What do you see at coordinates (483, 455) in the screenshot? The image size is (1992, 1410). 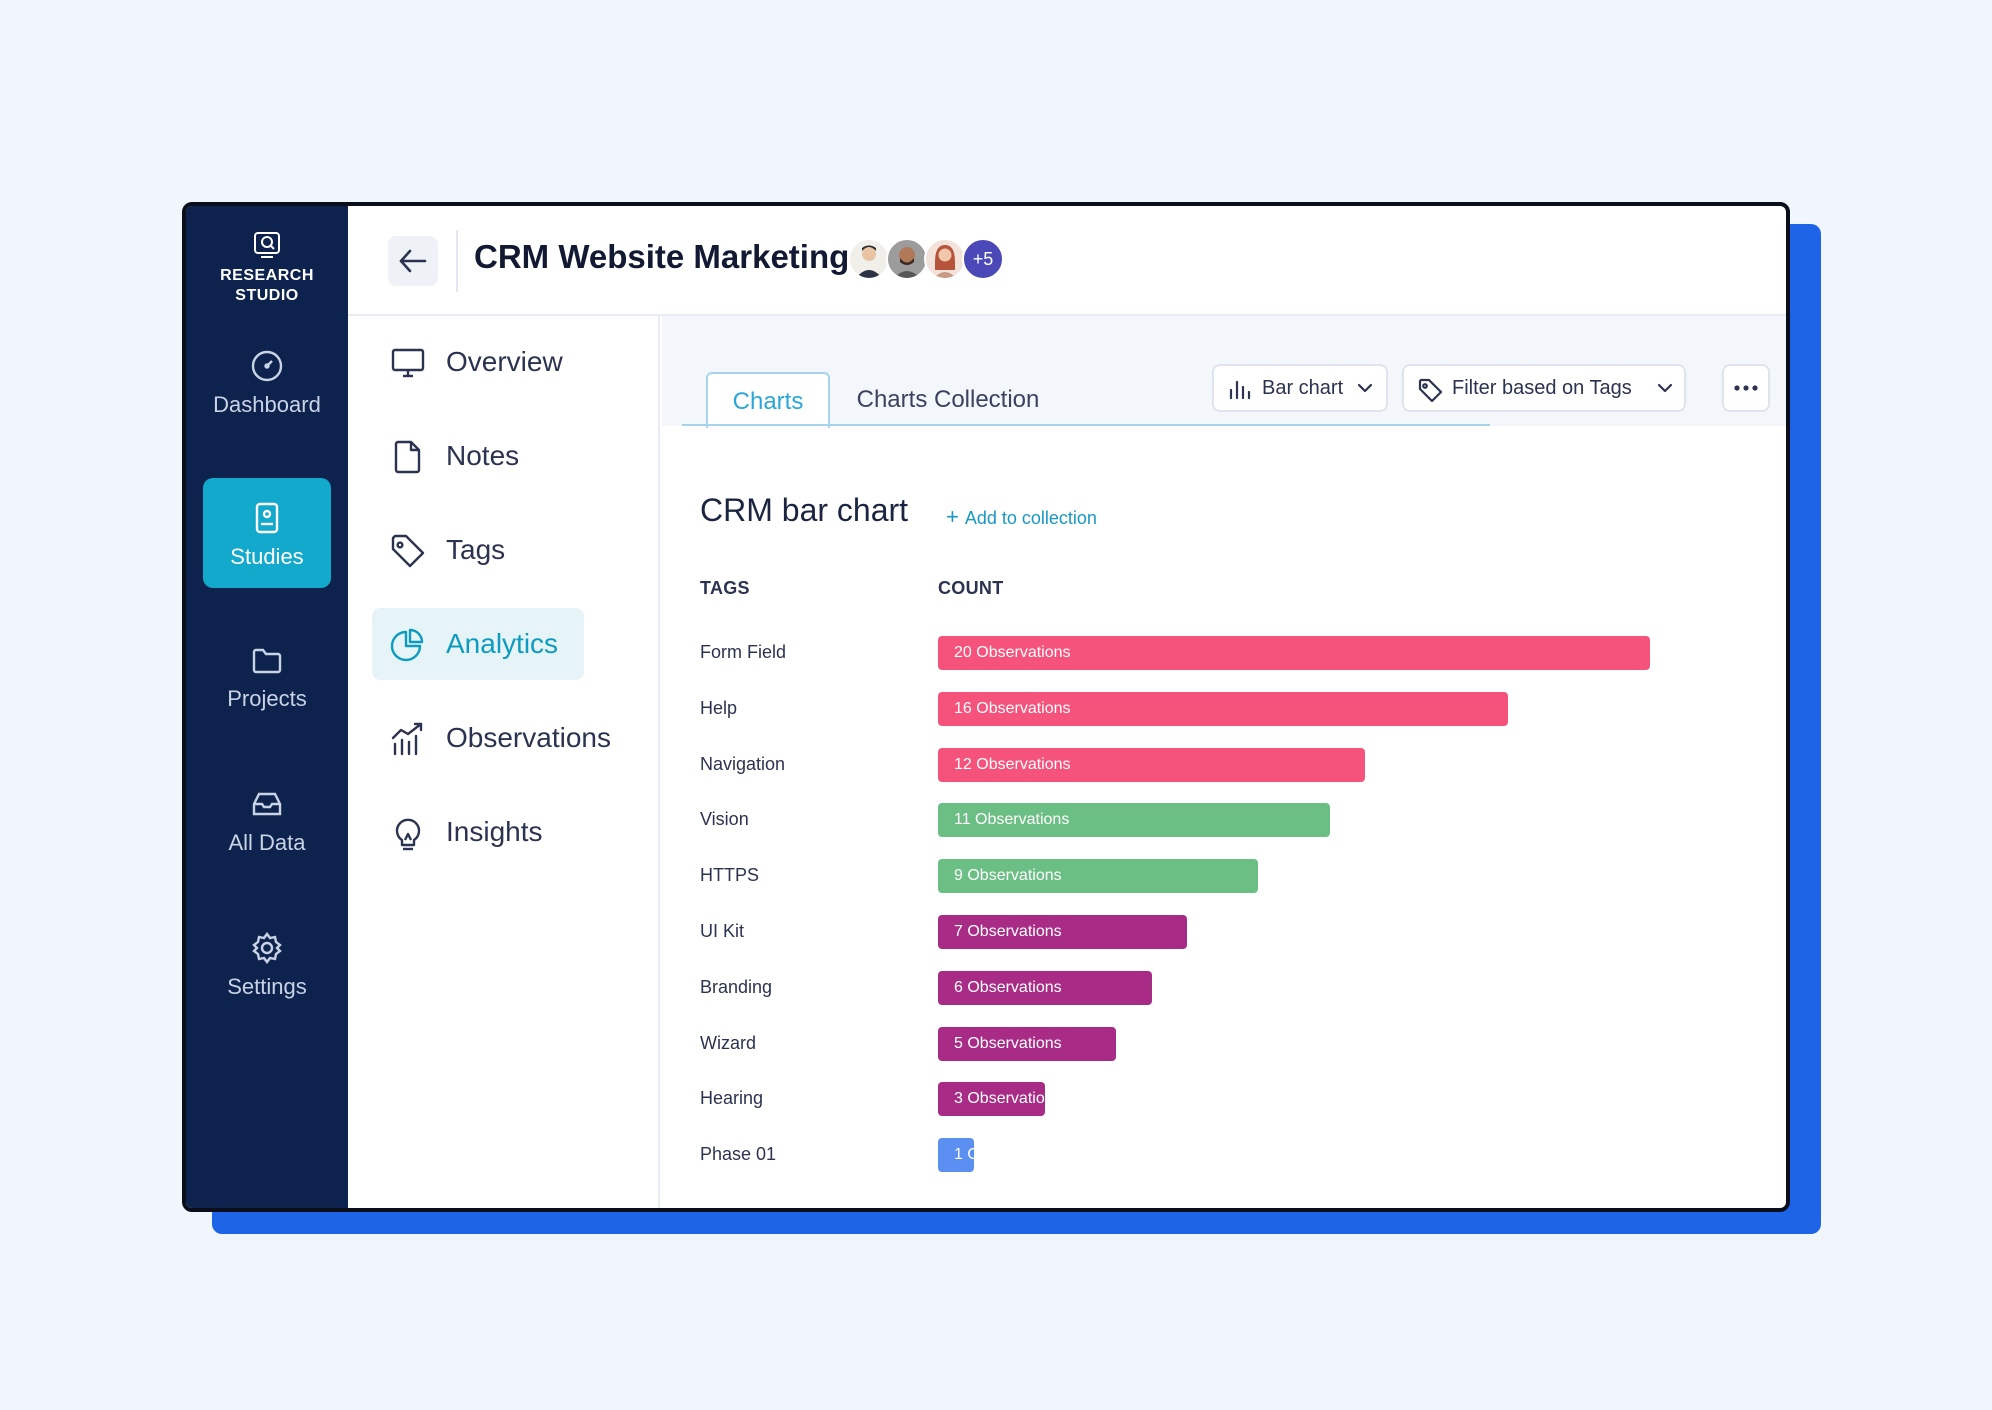 I see `subnav-label-notes: Notes` at bounding box center [483, 455].